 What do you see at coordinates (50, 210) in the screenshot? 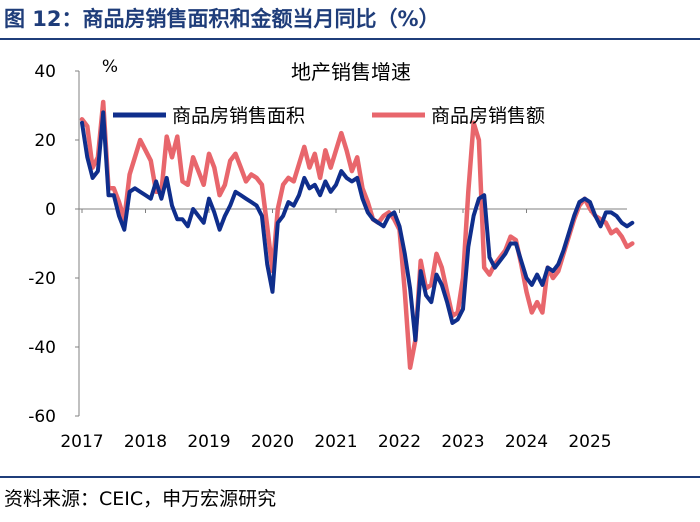
I see `y-tick-label: 0` at bounding box center [50, 210].